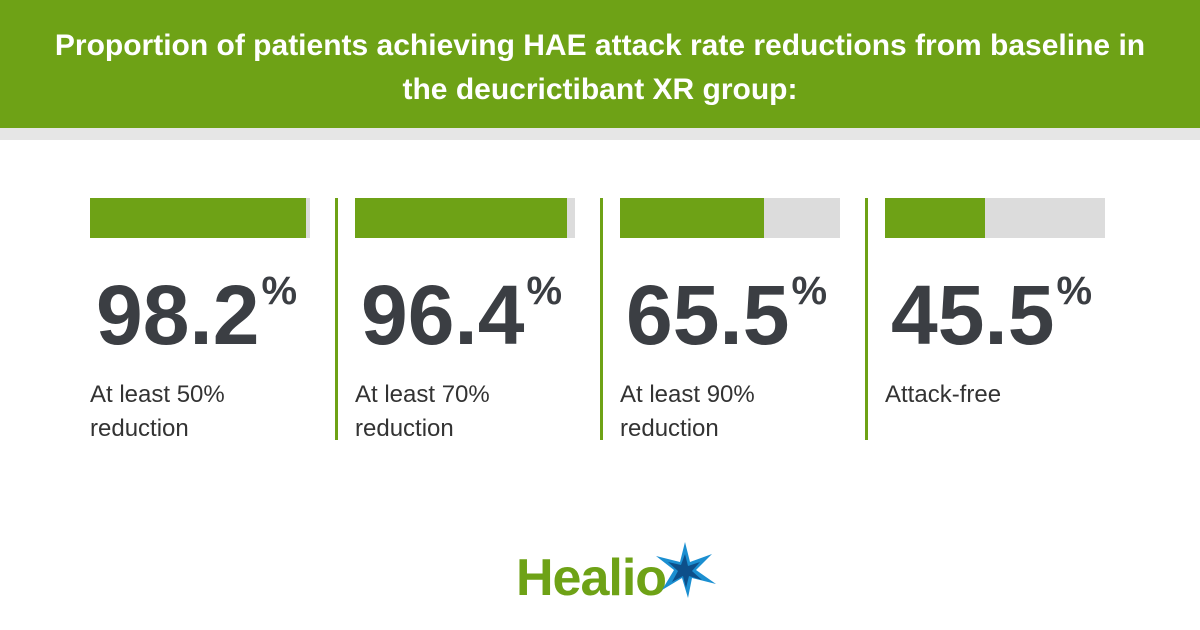 Image resolution: width=1200 pixels, height=630 pixels. I want to click on value-label: 96.4, so click(443, 315).